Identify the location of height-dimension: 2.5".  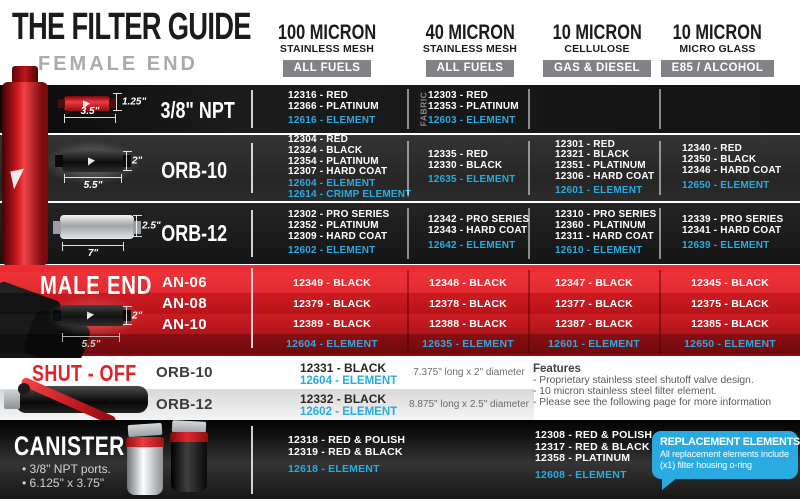
(147, 226).